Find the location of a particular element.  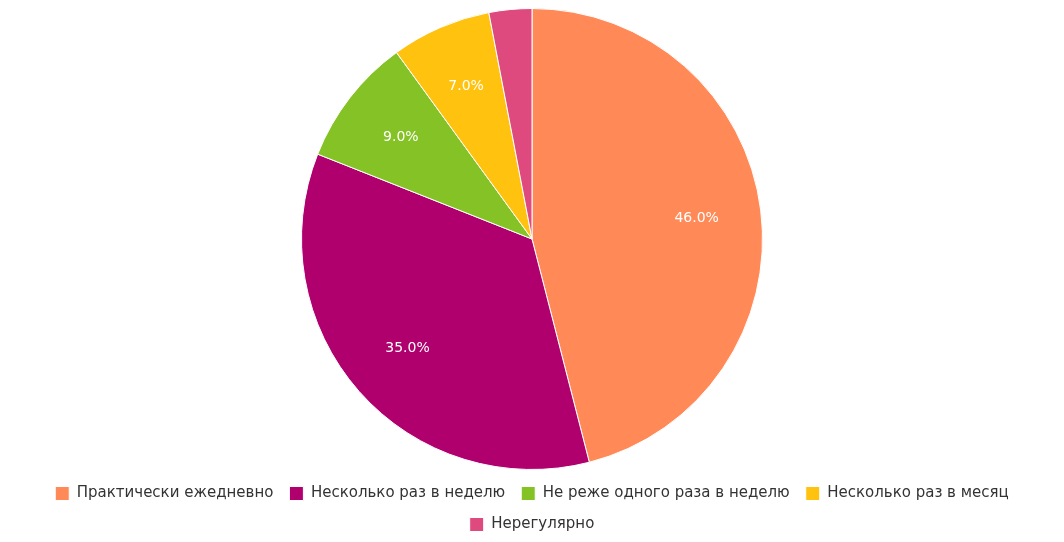

legend-label: Практически ежедневно is located at coordinates (175, 492).